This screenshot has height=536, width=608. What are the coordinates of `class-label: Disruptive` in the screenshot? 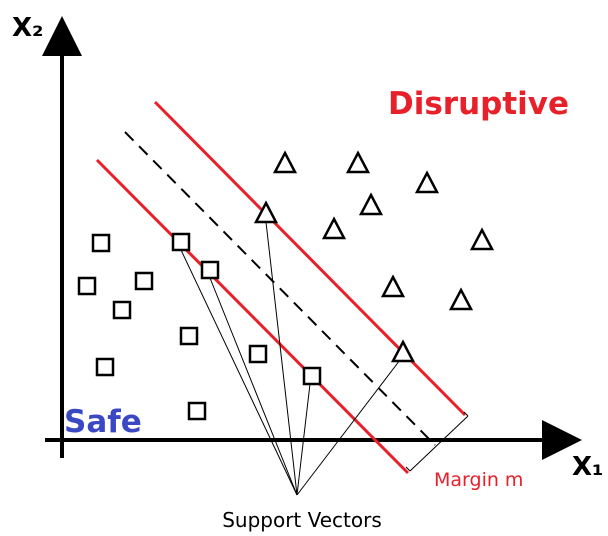 It's located at (478, 104).